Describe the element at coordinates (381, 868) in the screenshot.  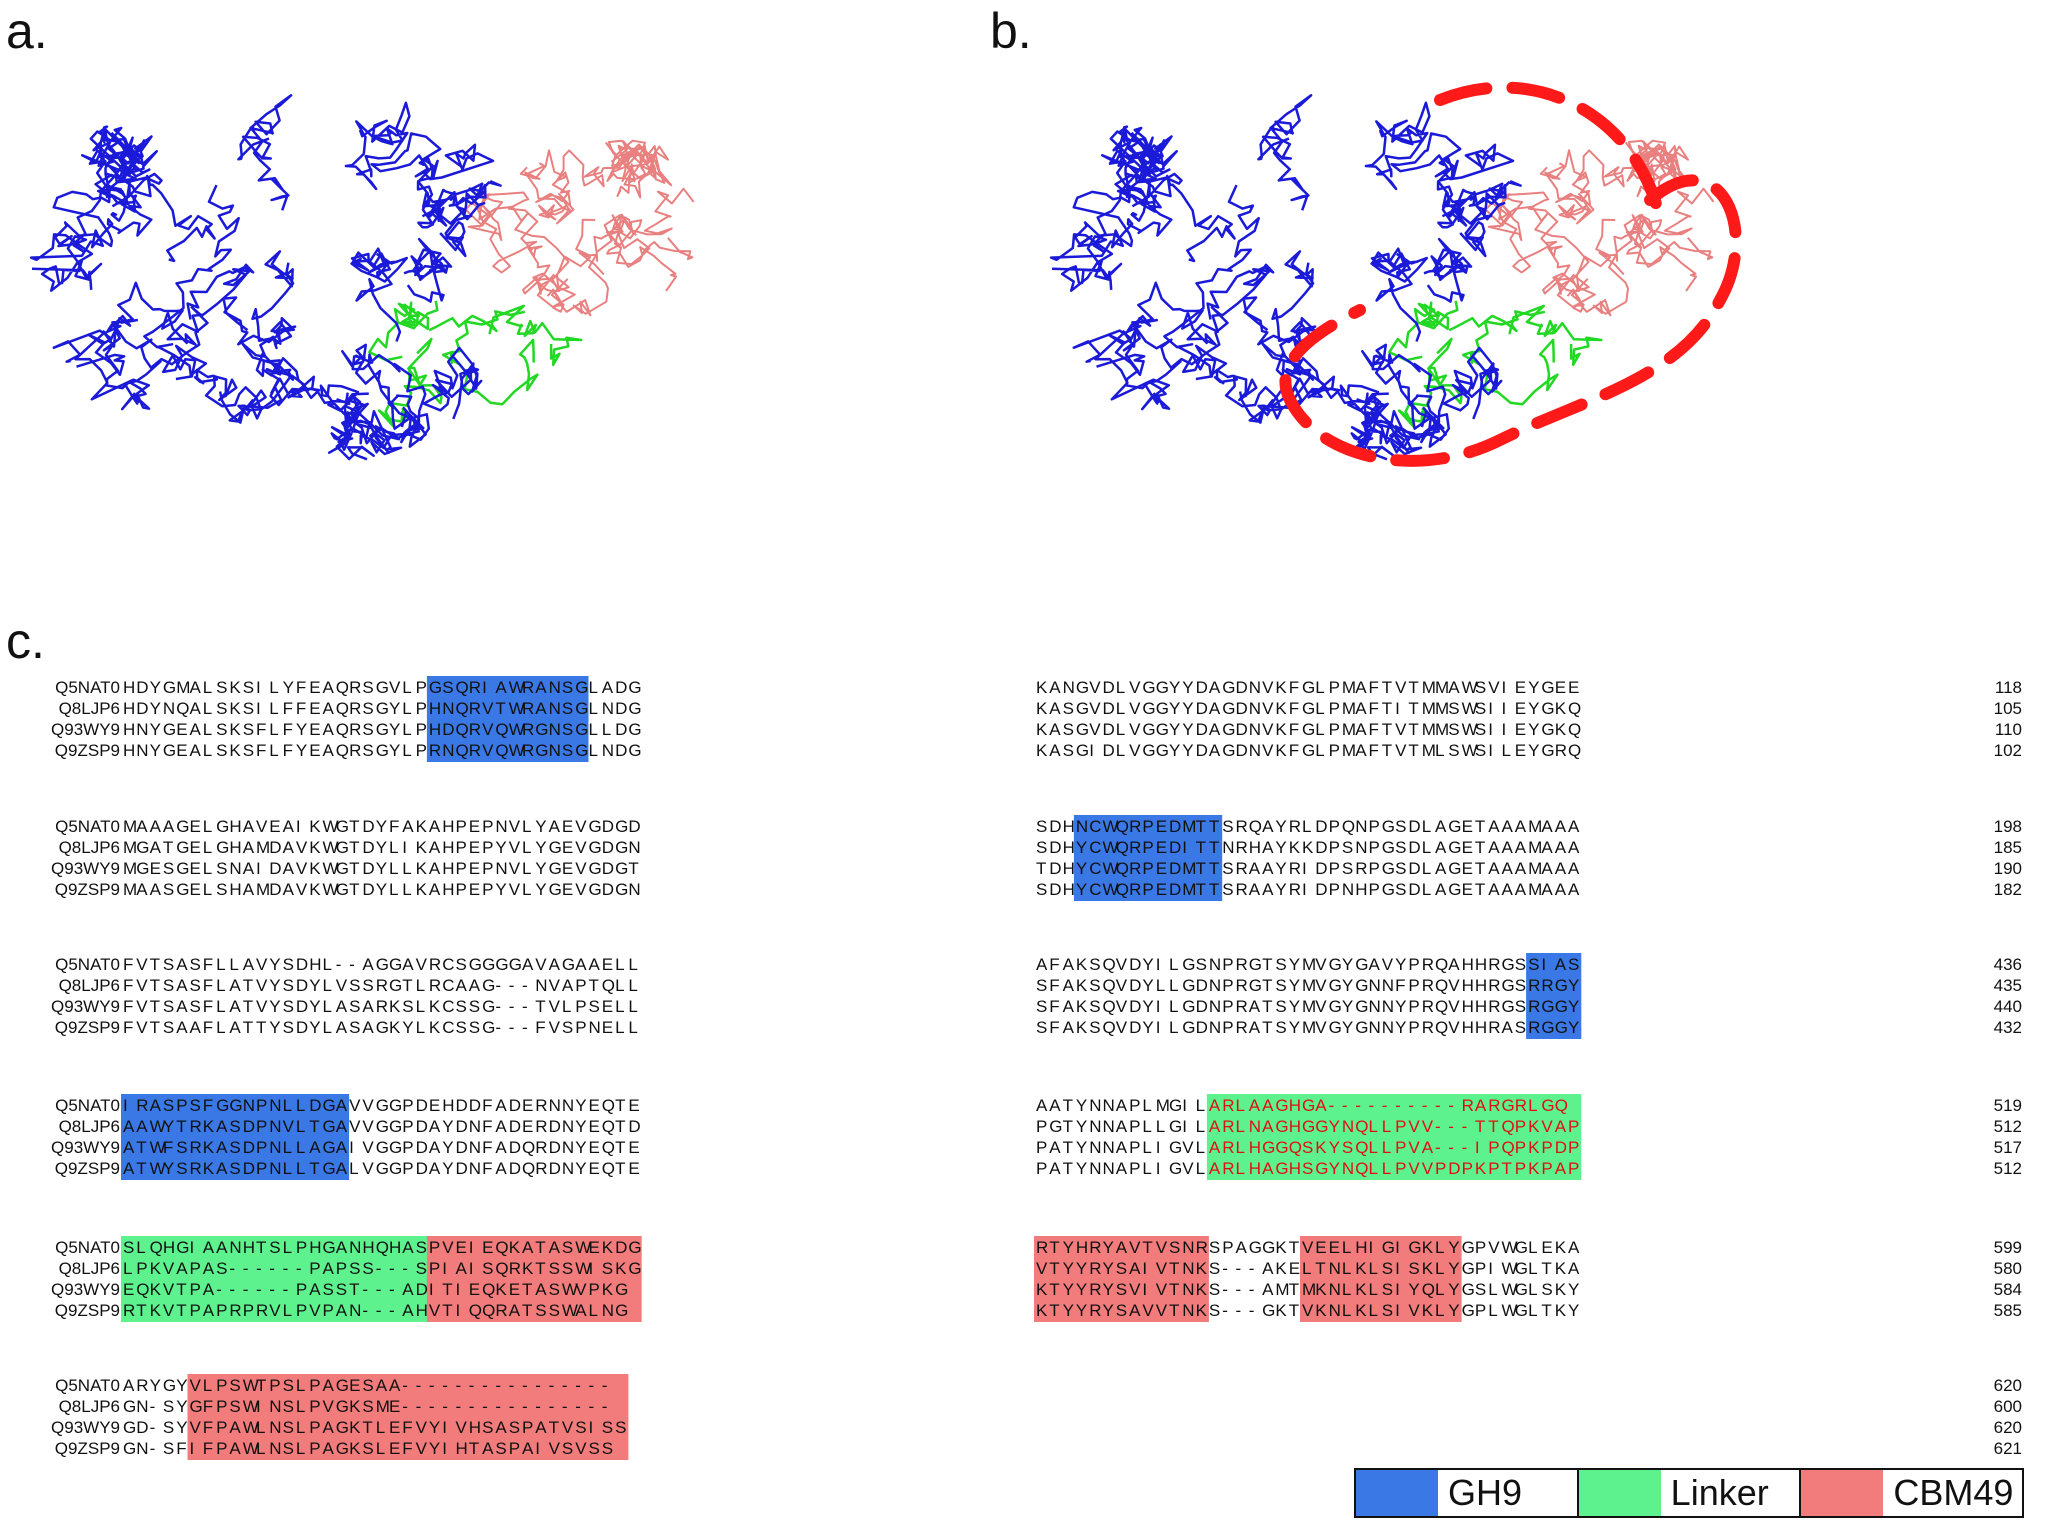
I see `sequence-segment-left: MGE S GE L S NA I DA V K WGT DY L L K A HP E P NV L Y GE V GDGT` at that location.